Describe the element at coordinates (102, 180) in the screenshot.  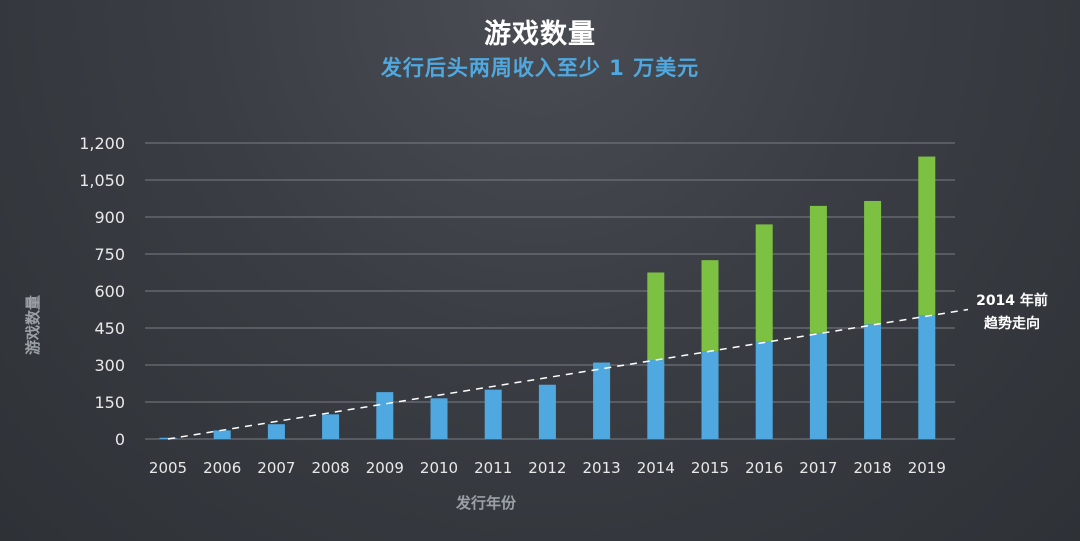
I see `y-tick-label: 1,050` at that location.